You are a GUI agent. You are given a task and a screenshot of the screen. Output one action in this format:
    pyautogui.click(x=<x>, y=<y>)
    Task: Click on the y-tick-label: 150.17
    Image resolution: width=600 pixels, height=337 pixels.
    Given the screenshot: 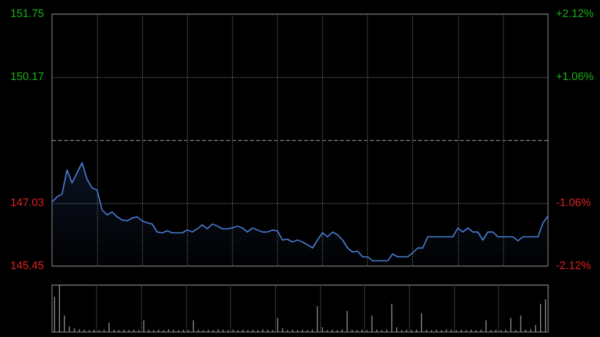 What is the action you would take?
    pyautogui.click(x=27, y=77)
    